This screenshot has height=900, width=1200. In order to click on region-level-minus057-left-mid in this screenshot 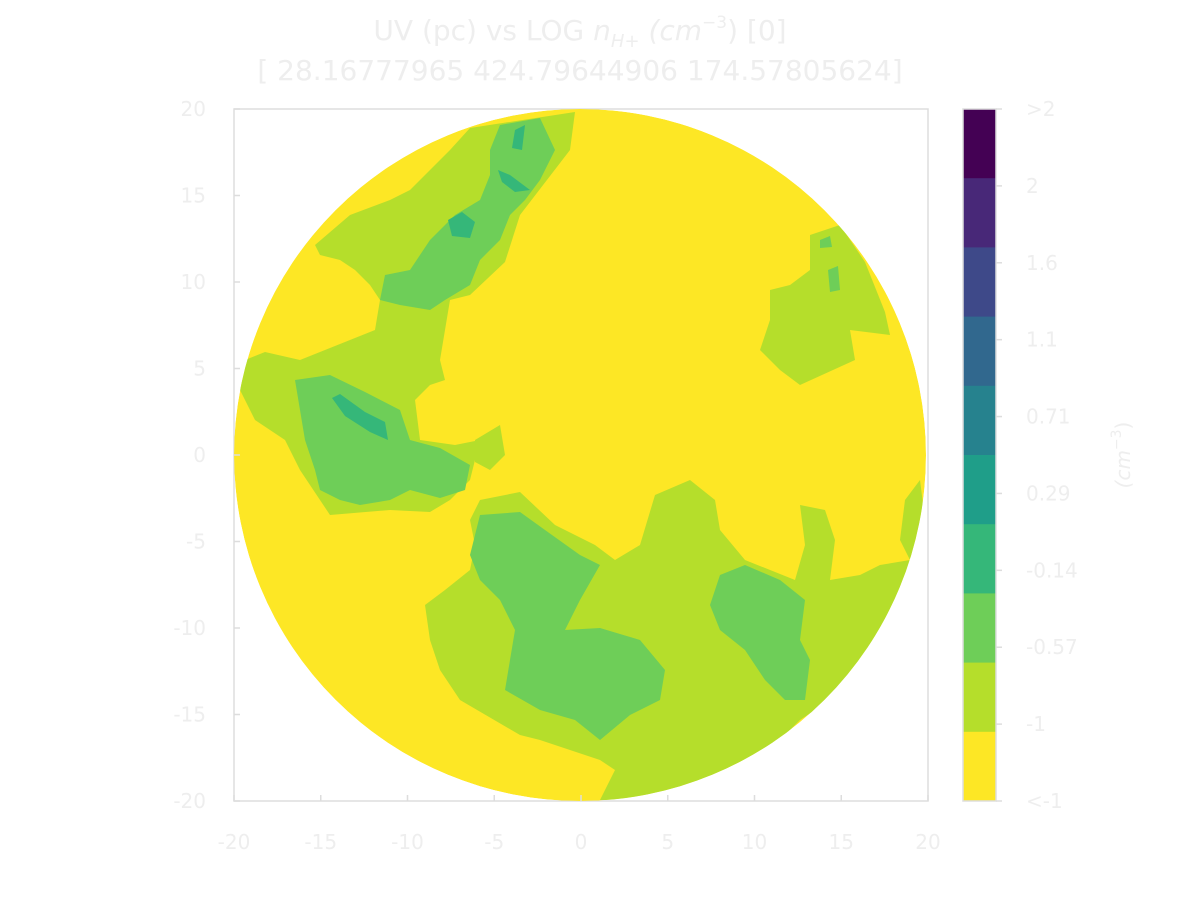, I will do `click(382, 440)`.